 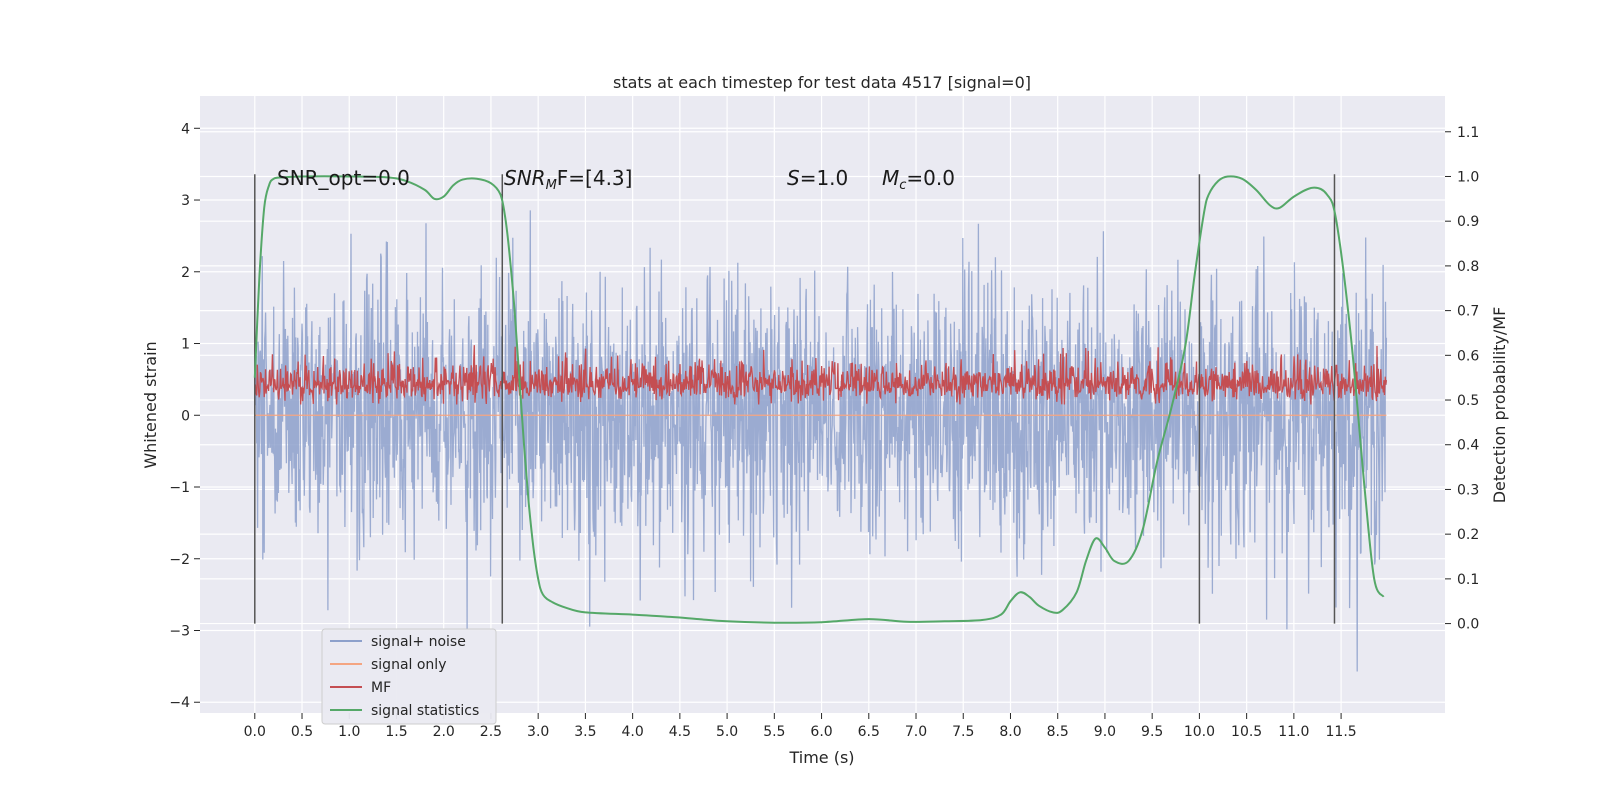 What do you see at coordinates (1468, 490) in the screenshot?
I see `right-tick-label-3: 0.3` at bounding box center [1468, 490].